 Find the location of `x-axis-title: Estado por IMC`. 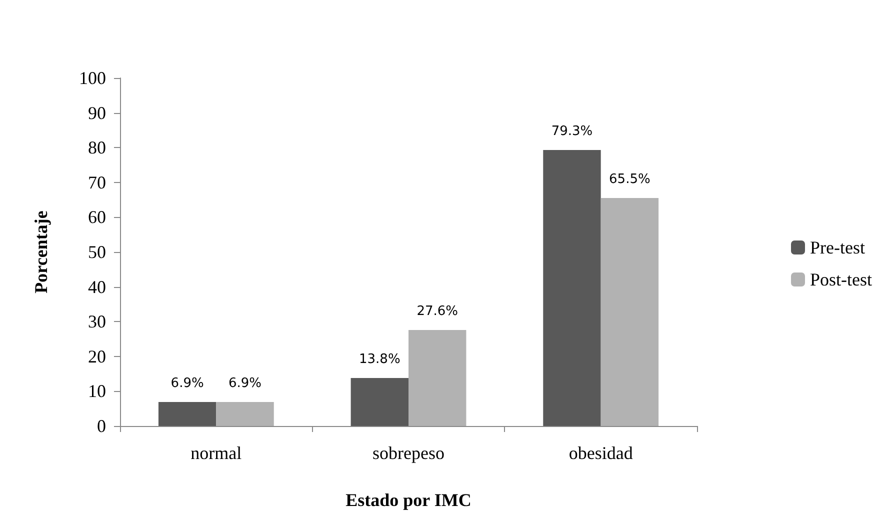

x-axis-title: Estado por IMC is located at coordinates (409, 500).